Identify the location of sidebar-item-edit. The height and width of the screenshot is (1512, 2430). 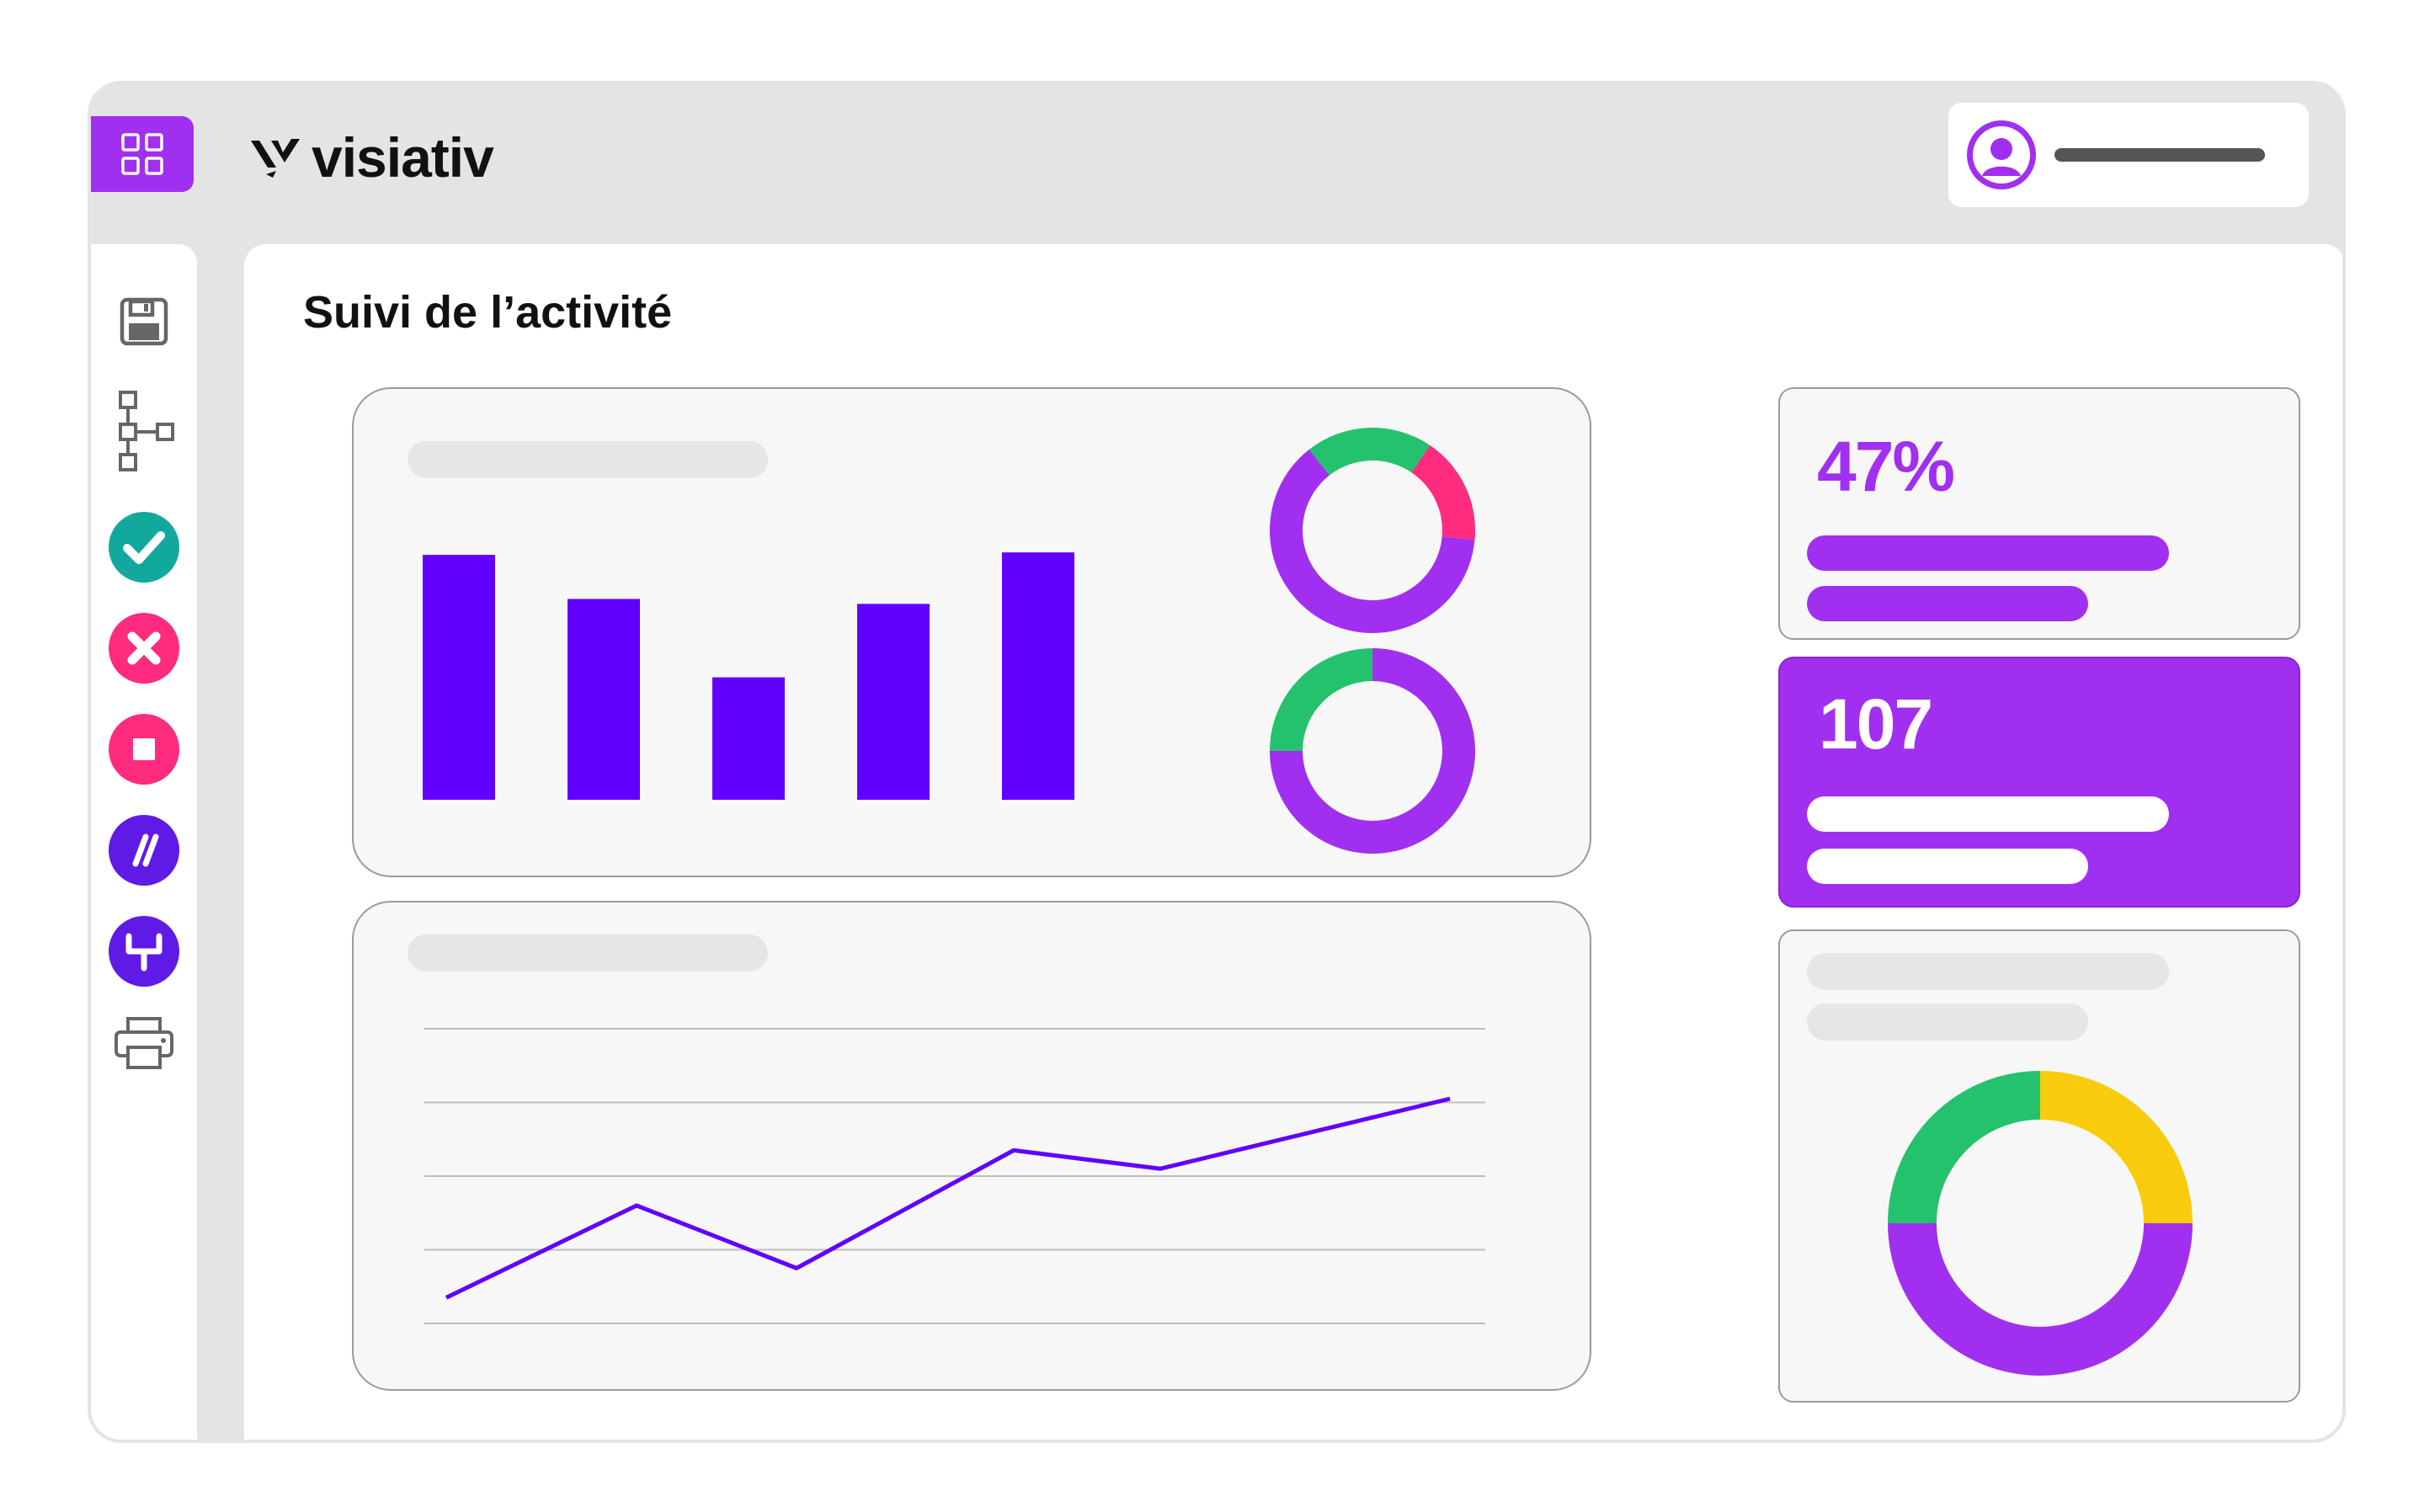
(144, 850).